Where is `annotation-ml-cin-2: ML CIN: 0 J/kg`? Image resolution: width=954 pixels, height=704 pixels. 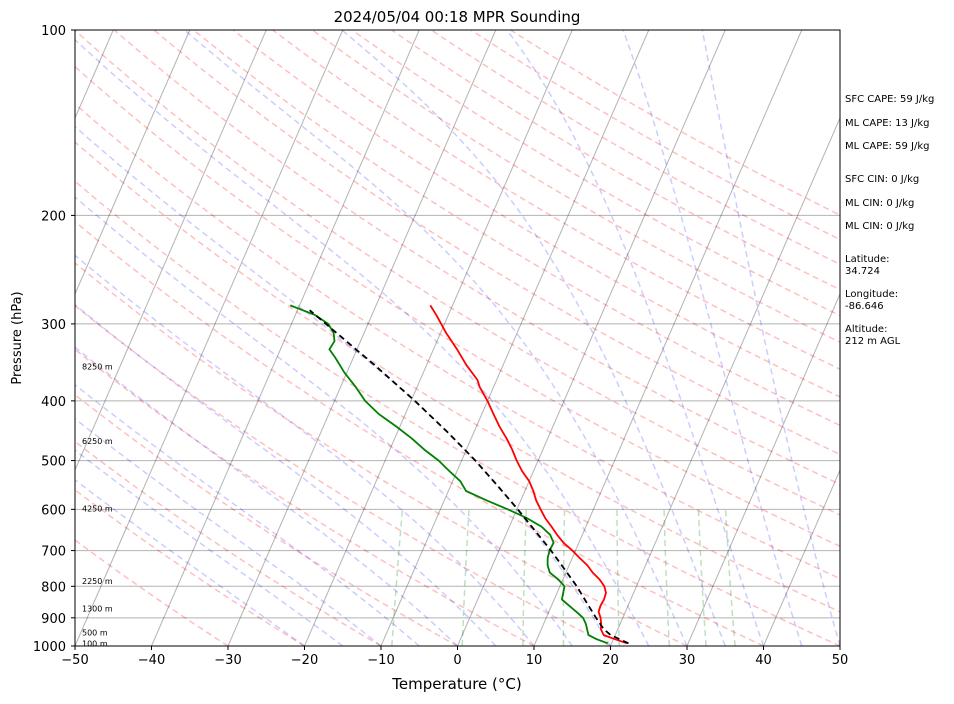 annotation-ml-cin-2: ML CIN: 0 J/kg is located at coordinates (879, 226).